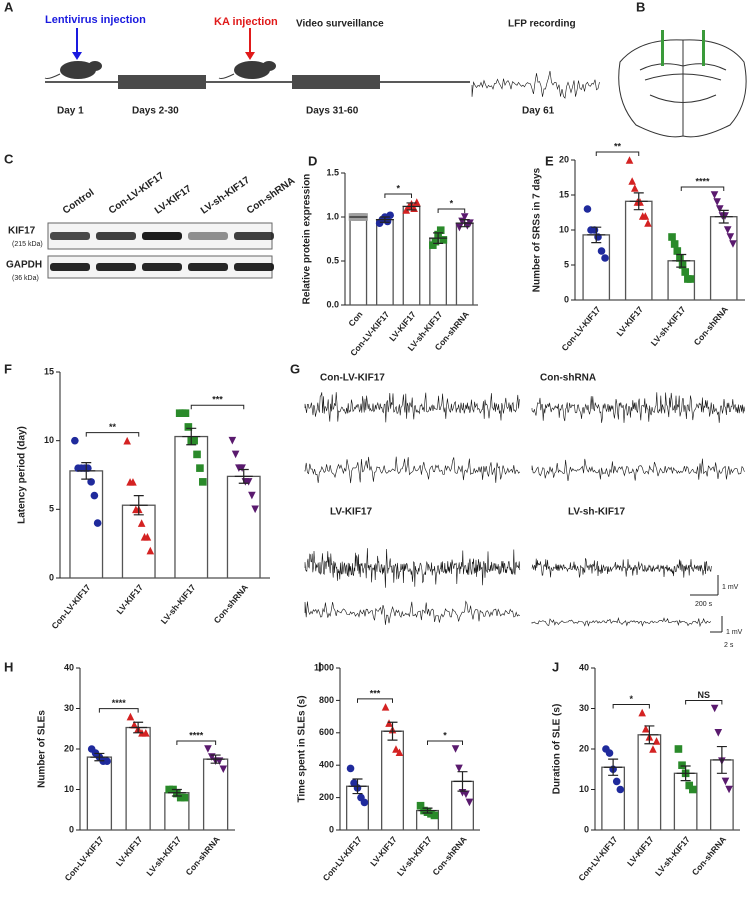 This screenshot has height=897, width=754. I want to click on scale-label: 200 s, so click(704, 604).